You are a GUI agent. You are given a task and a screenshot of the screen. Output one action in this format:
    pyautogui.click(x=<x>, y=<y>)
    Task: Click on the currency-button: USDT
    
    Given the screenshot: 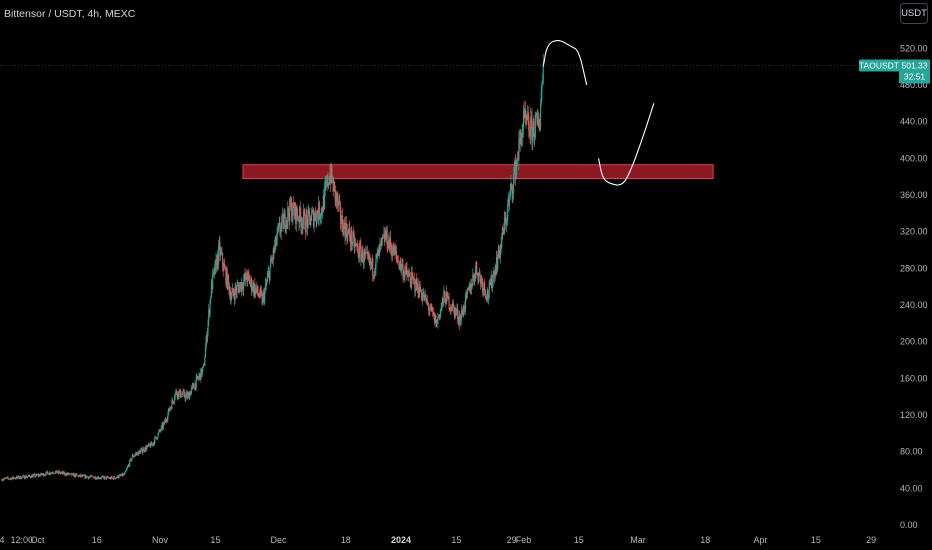 What is the action you would take?
    pyautogui.click(x=914, y=13)
    